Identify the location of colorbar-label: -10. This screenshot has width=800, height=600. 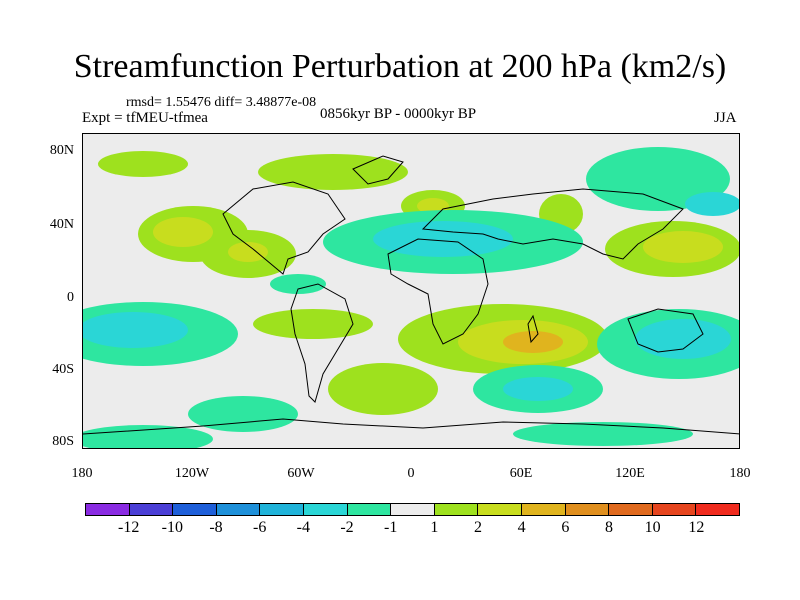
(172, 527).